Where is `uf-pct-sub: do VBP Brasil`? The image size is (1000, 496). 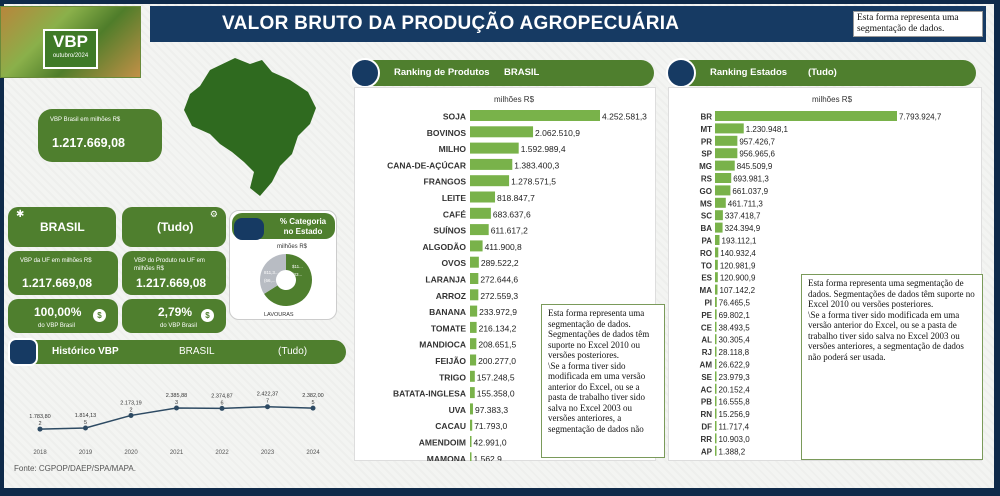
uf-pct-sub: do VBP Brasil is located at coordinates (56, 326).